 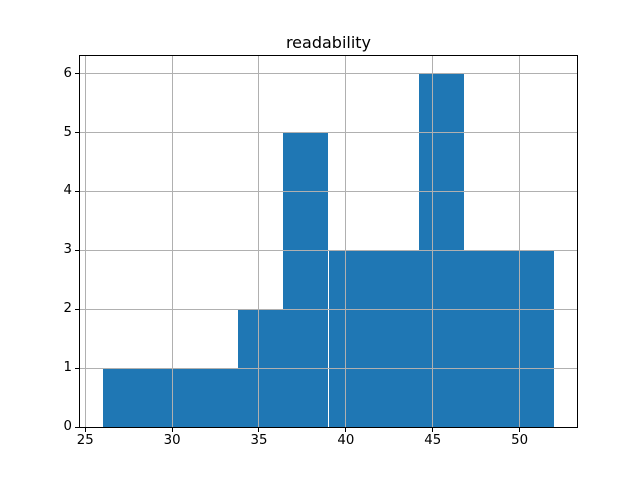 I want to click on y-tick-label: 6, so click(x=67, y=73).